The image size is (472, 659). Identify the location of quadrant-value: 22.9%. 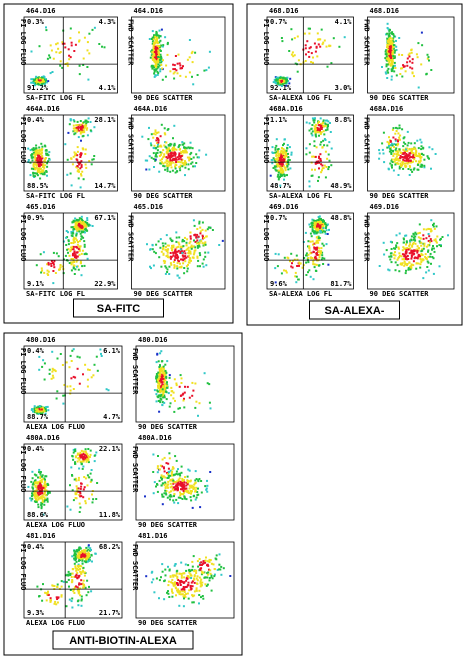
(105, 284).